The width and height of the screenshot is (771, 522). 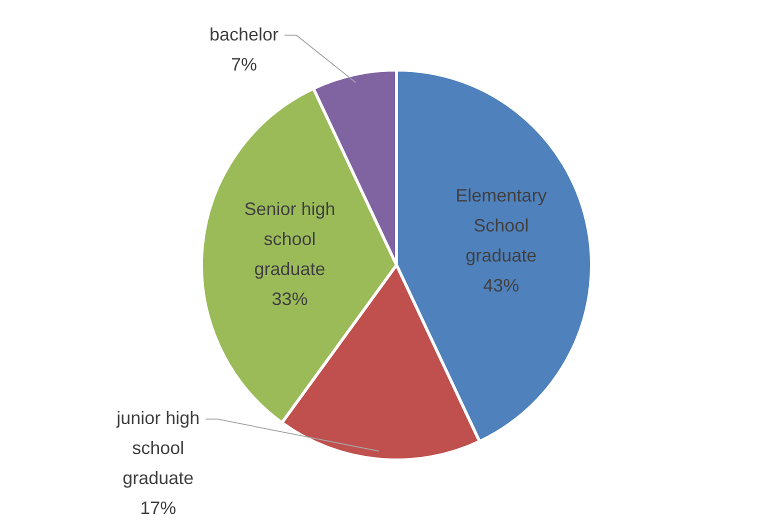 What do you see at coordinates (501, 226) in the screenshot?
I see `slice-label: Elementary School graduate` at bounding box center [501, 226].